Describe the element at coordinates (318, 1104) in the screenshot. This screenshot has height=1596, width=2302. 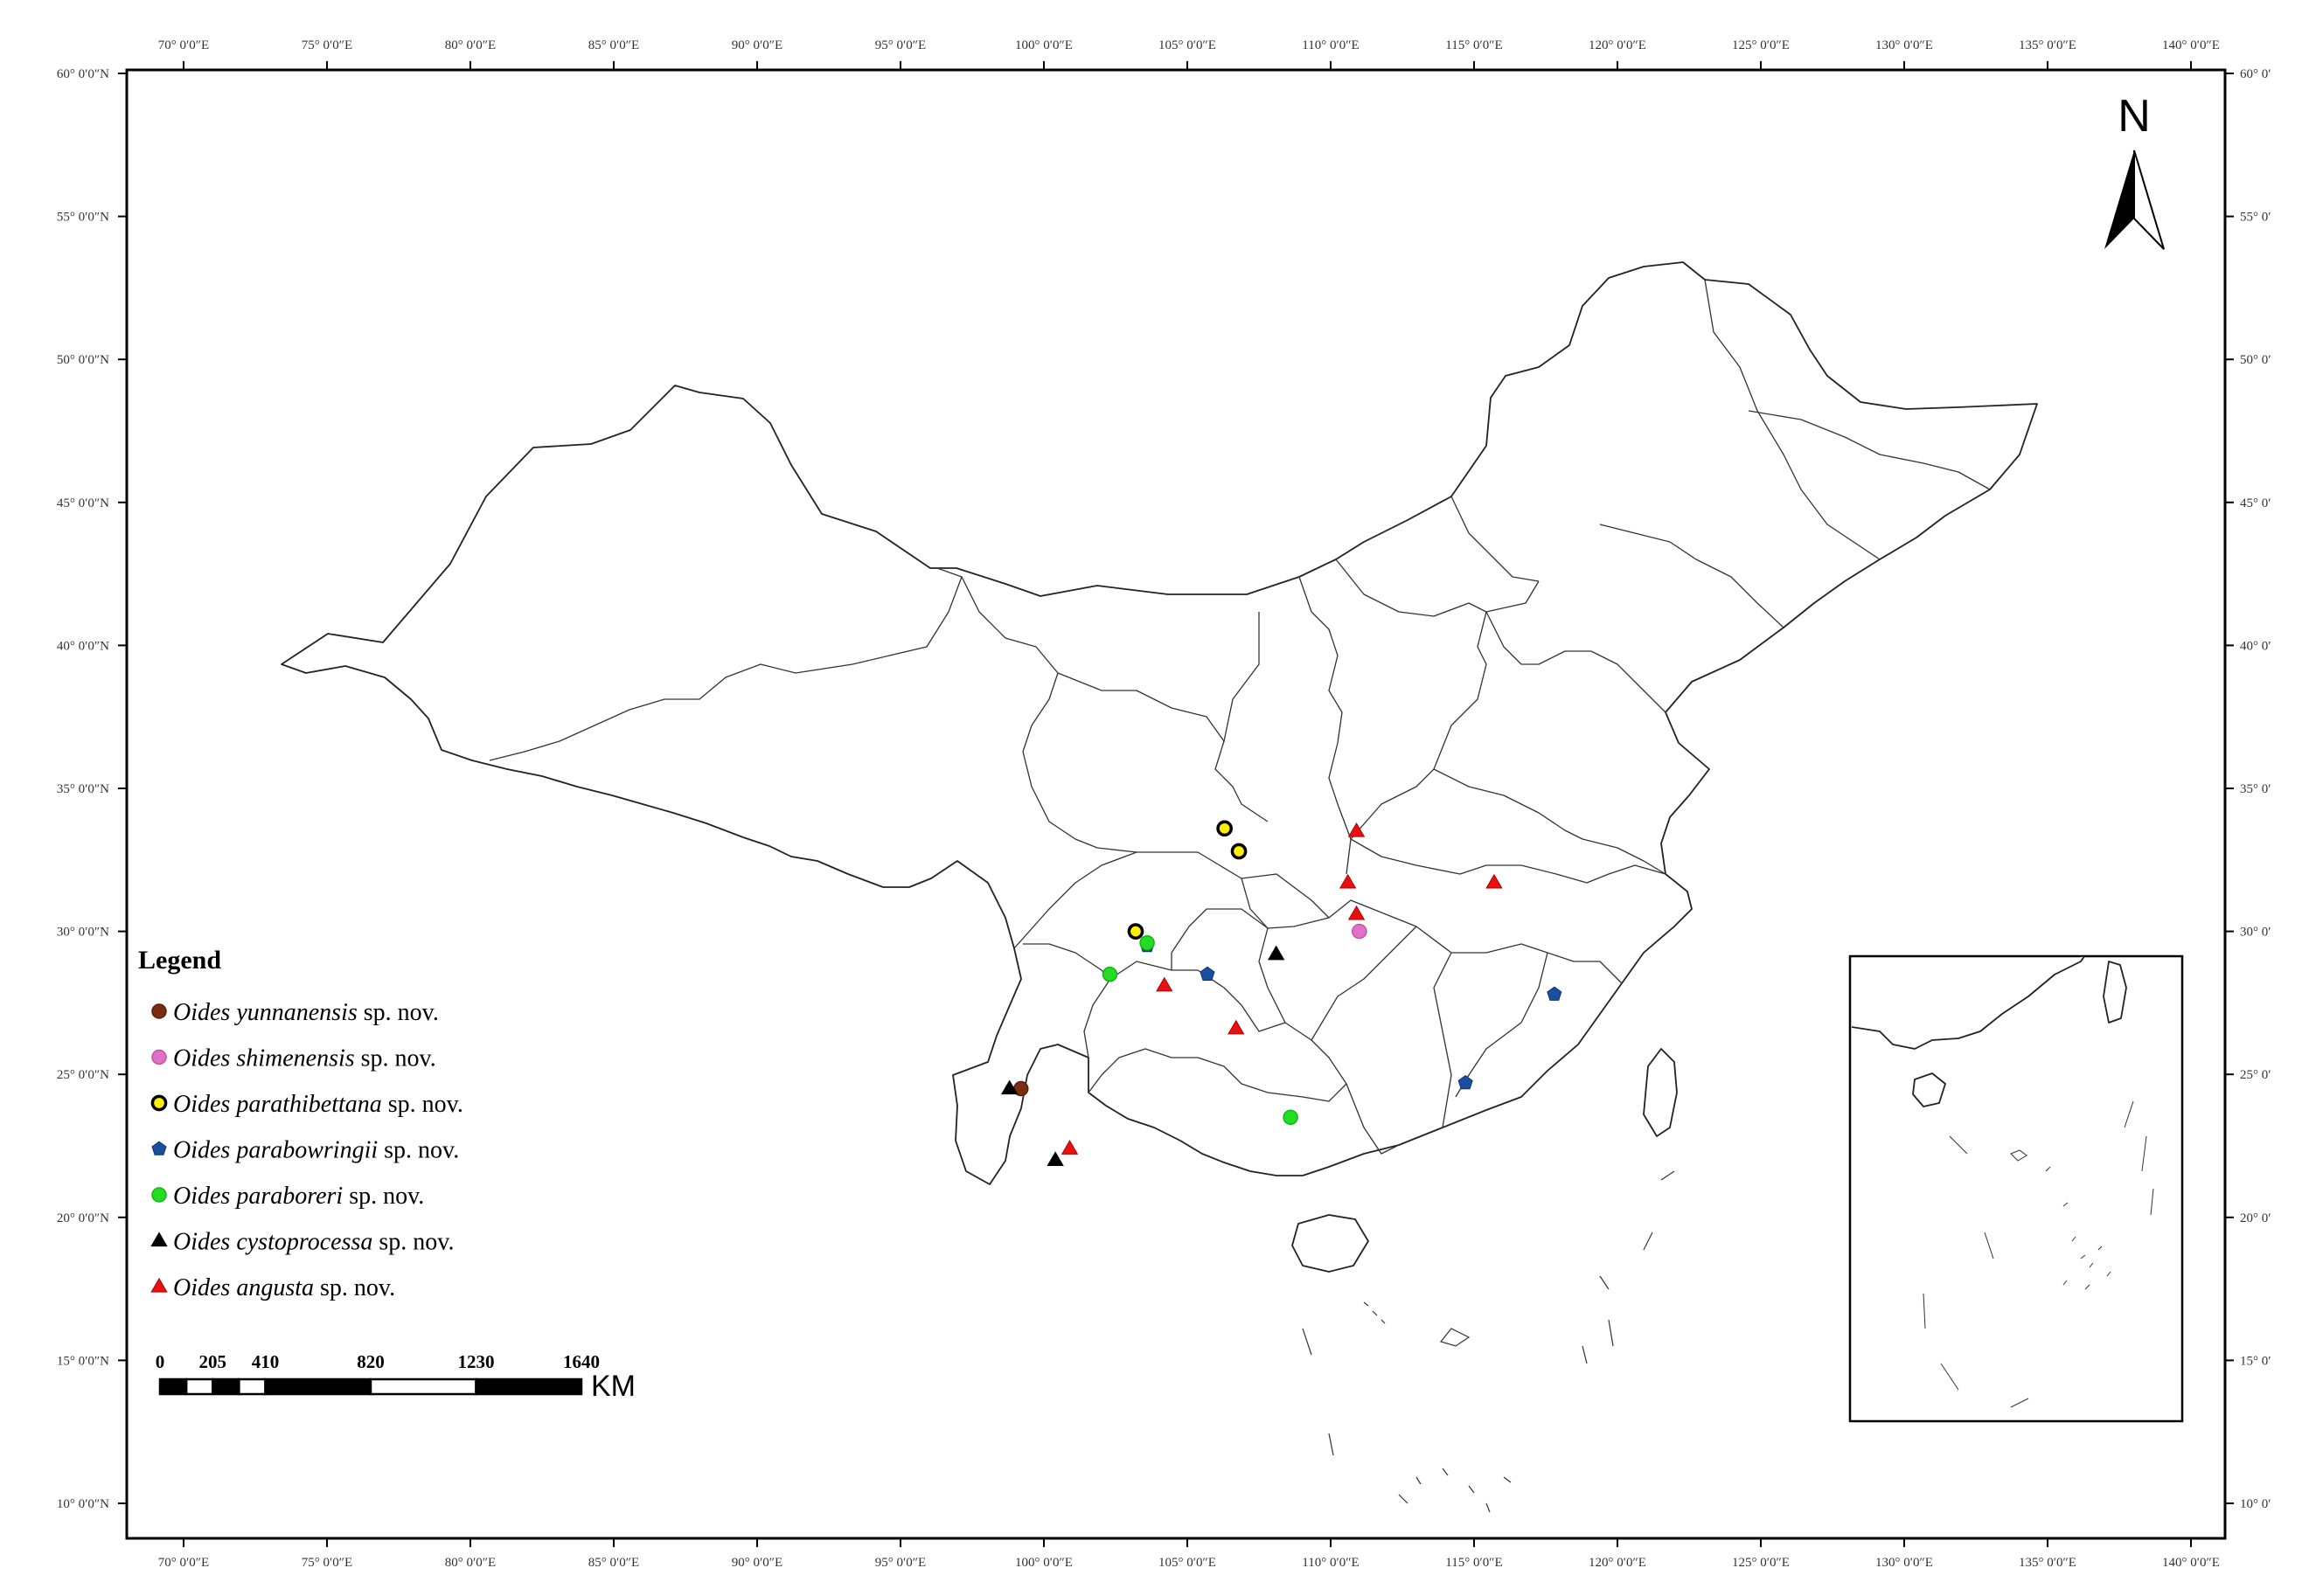
I see `legend-item-label: Oides parathibettana sp. nov.` at that location.